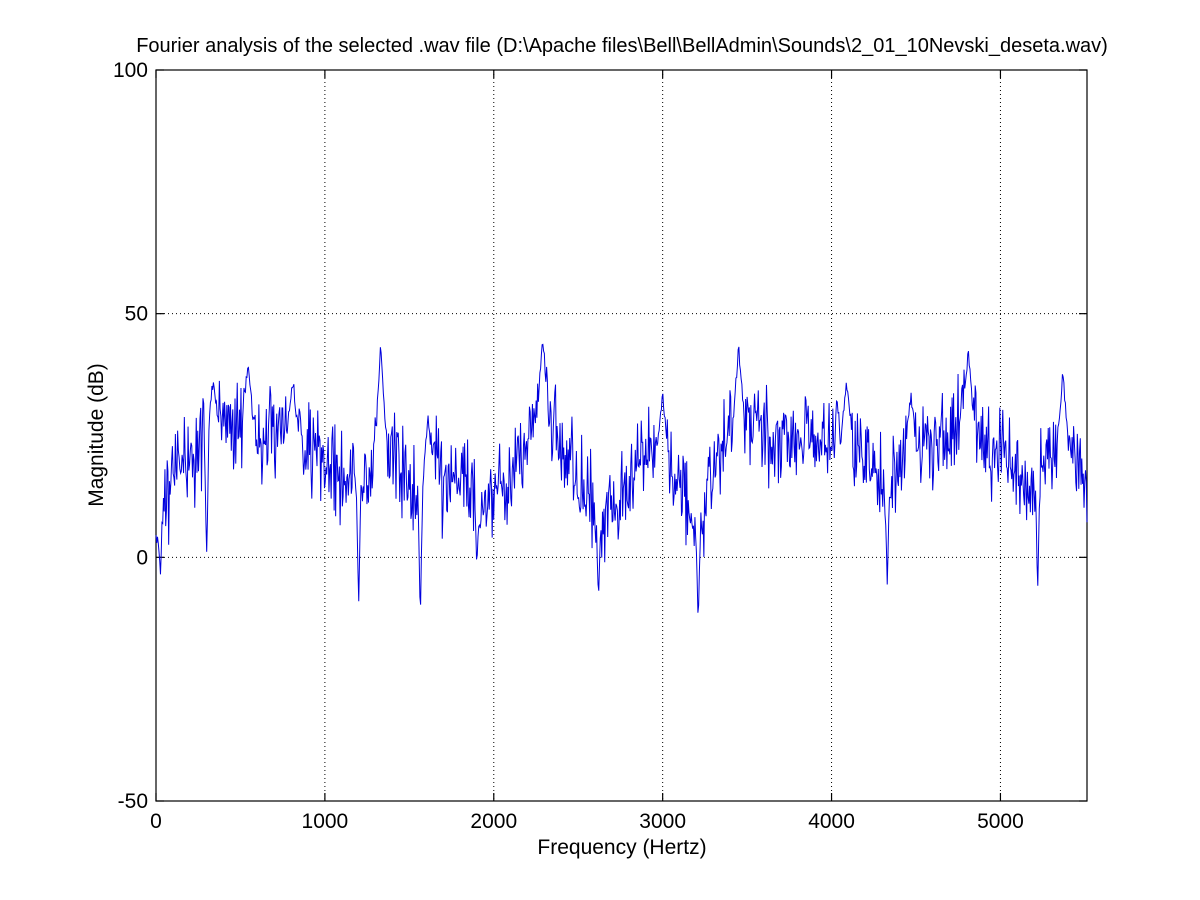 The height and width of the screenshot is (900, 1200). What do you see at coordinates (136, 314) in the screenshot?
I see `y-tick-label: 50` at bounding box center [136, 314].